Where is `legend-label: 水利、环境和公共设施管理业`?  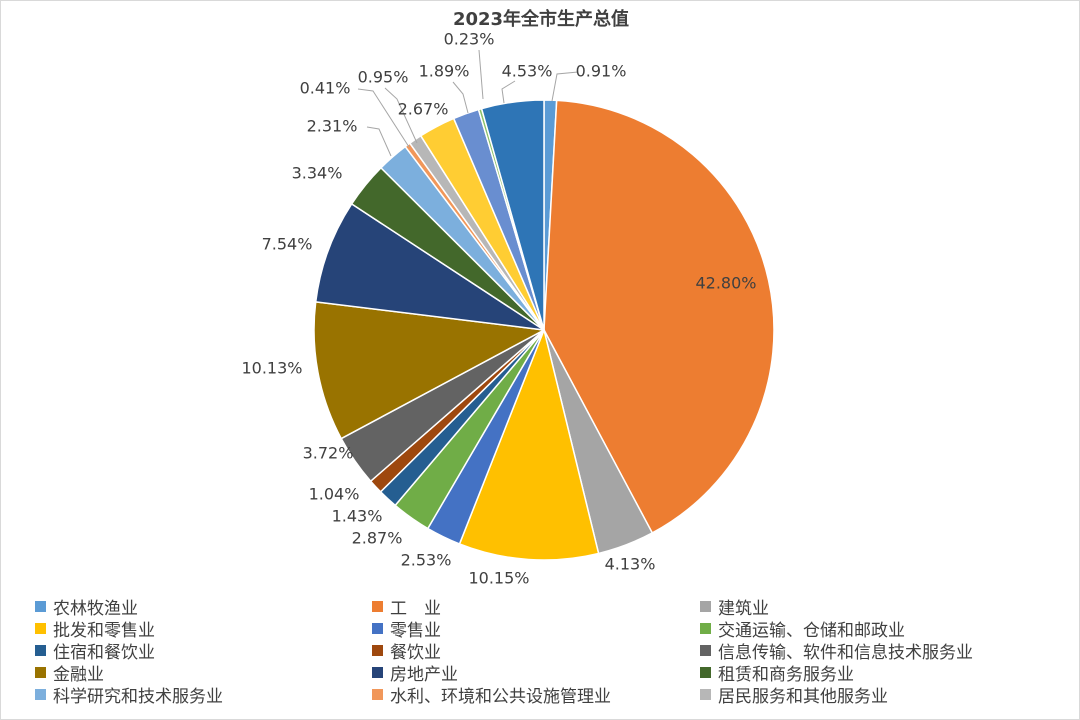
legend-label: 水利、环境和公共设施管理业 is located at coordinates (500, 696).